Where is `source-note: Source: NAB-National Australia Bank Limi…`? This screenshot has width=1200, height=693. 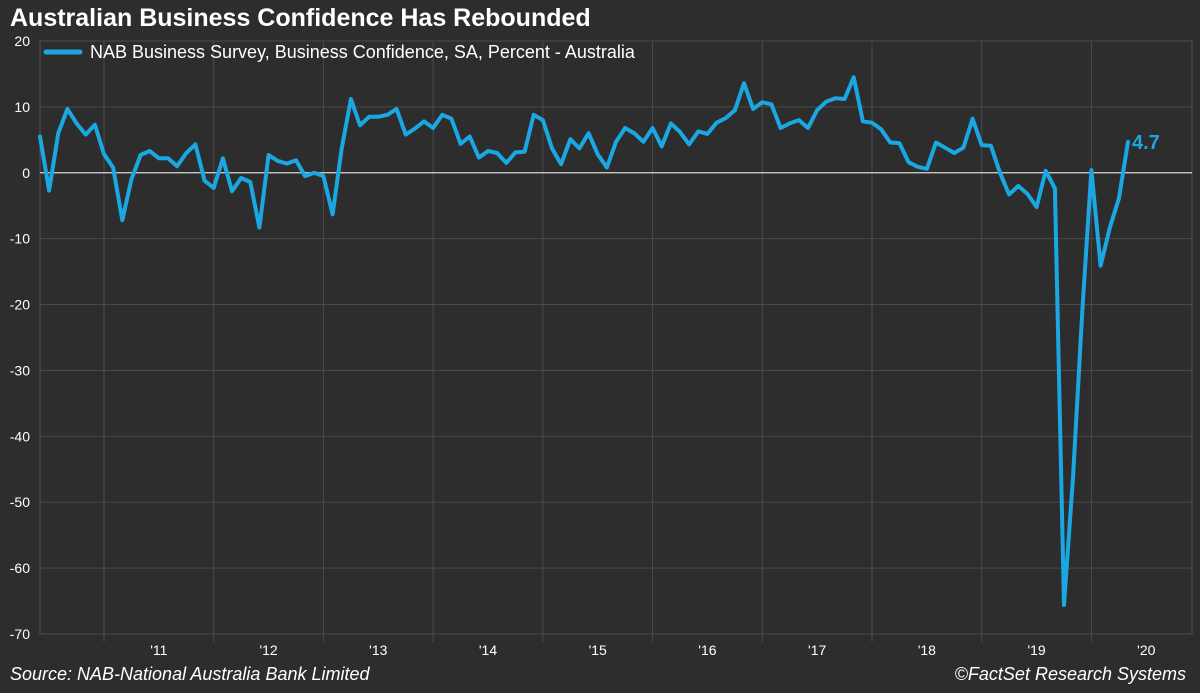 source-note: Source: NAB-National Australia Bank Limi… is located at coordinates (190, 674).